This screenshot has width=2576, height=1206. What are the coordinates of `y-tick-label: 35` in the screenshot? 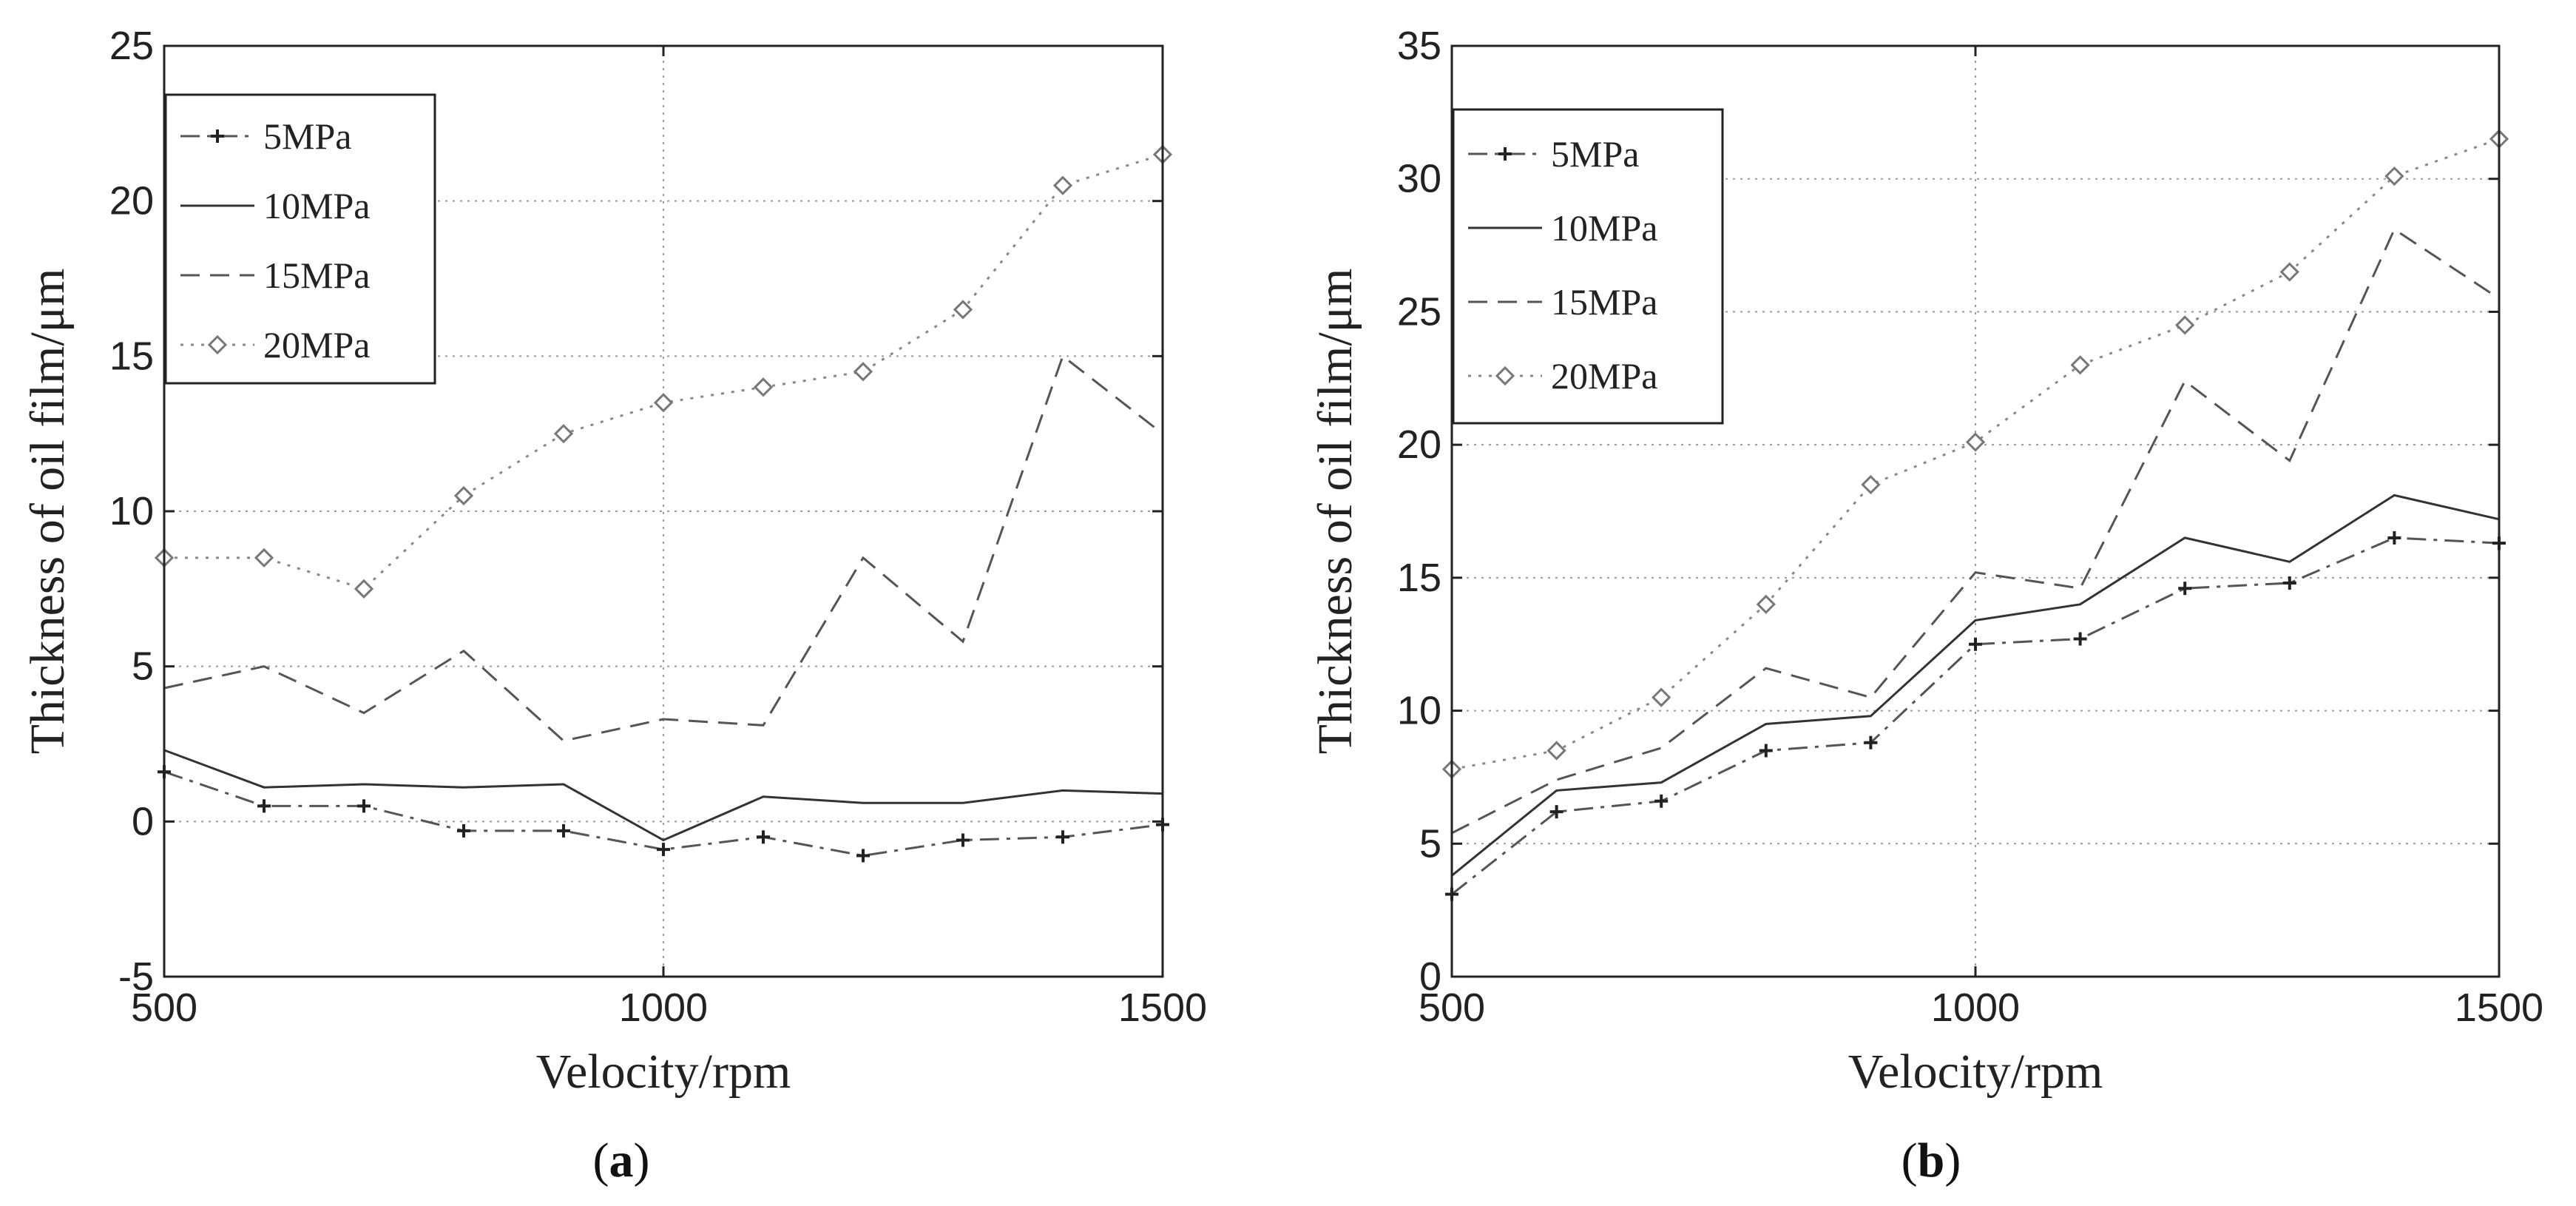 It's located at (1419, 46).